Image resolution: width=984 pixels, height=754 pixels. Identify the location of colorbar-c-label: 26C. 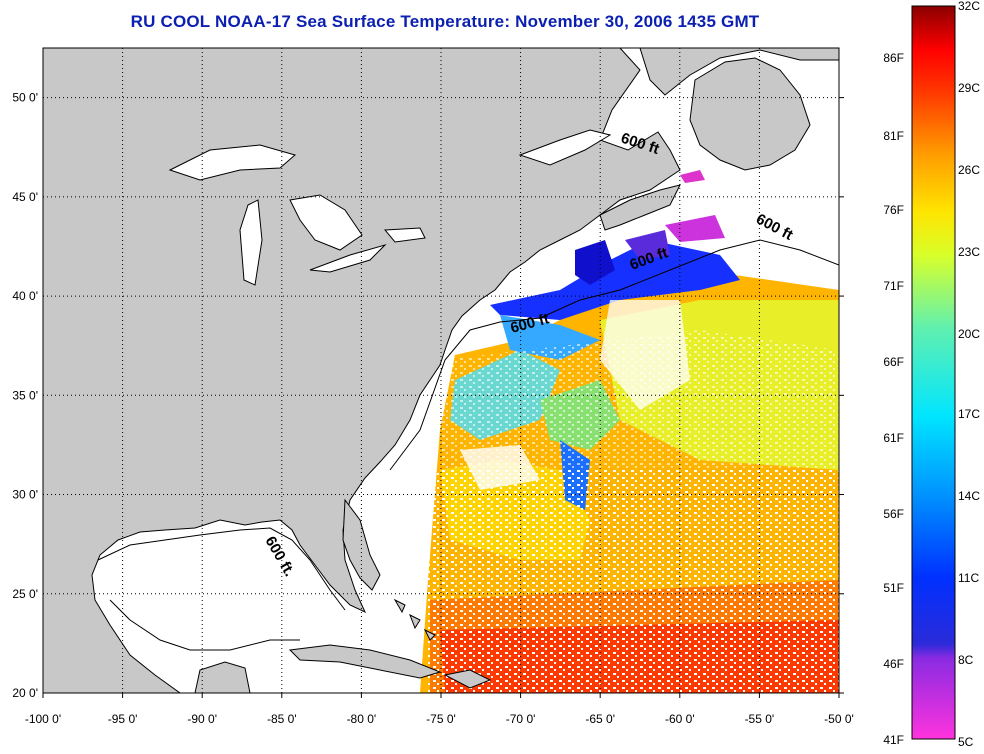
(969, 170).